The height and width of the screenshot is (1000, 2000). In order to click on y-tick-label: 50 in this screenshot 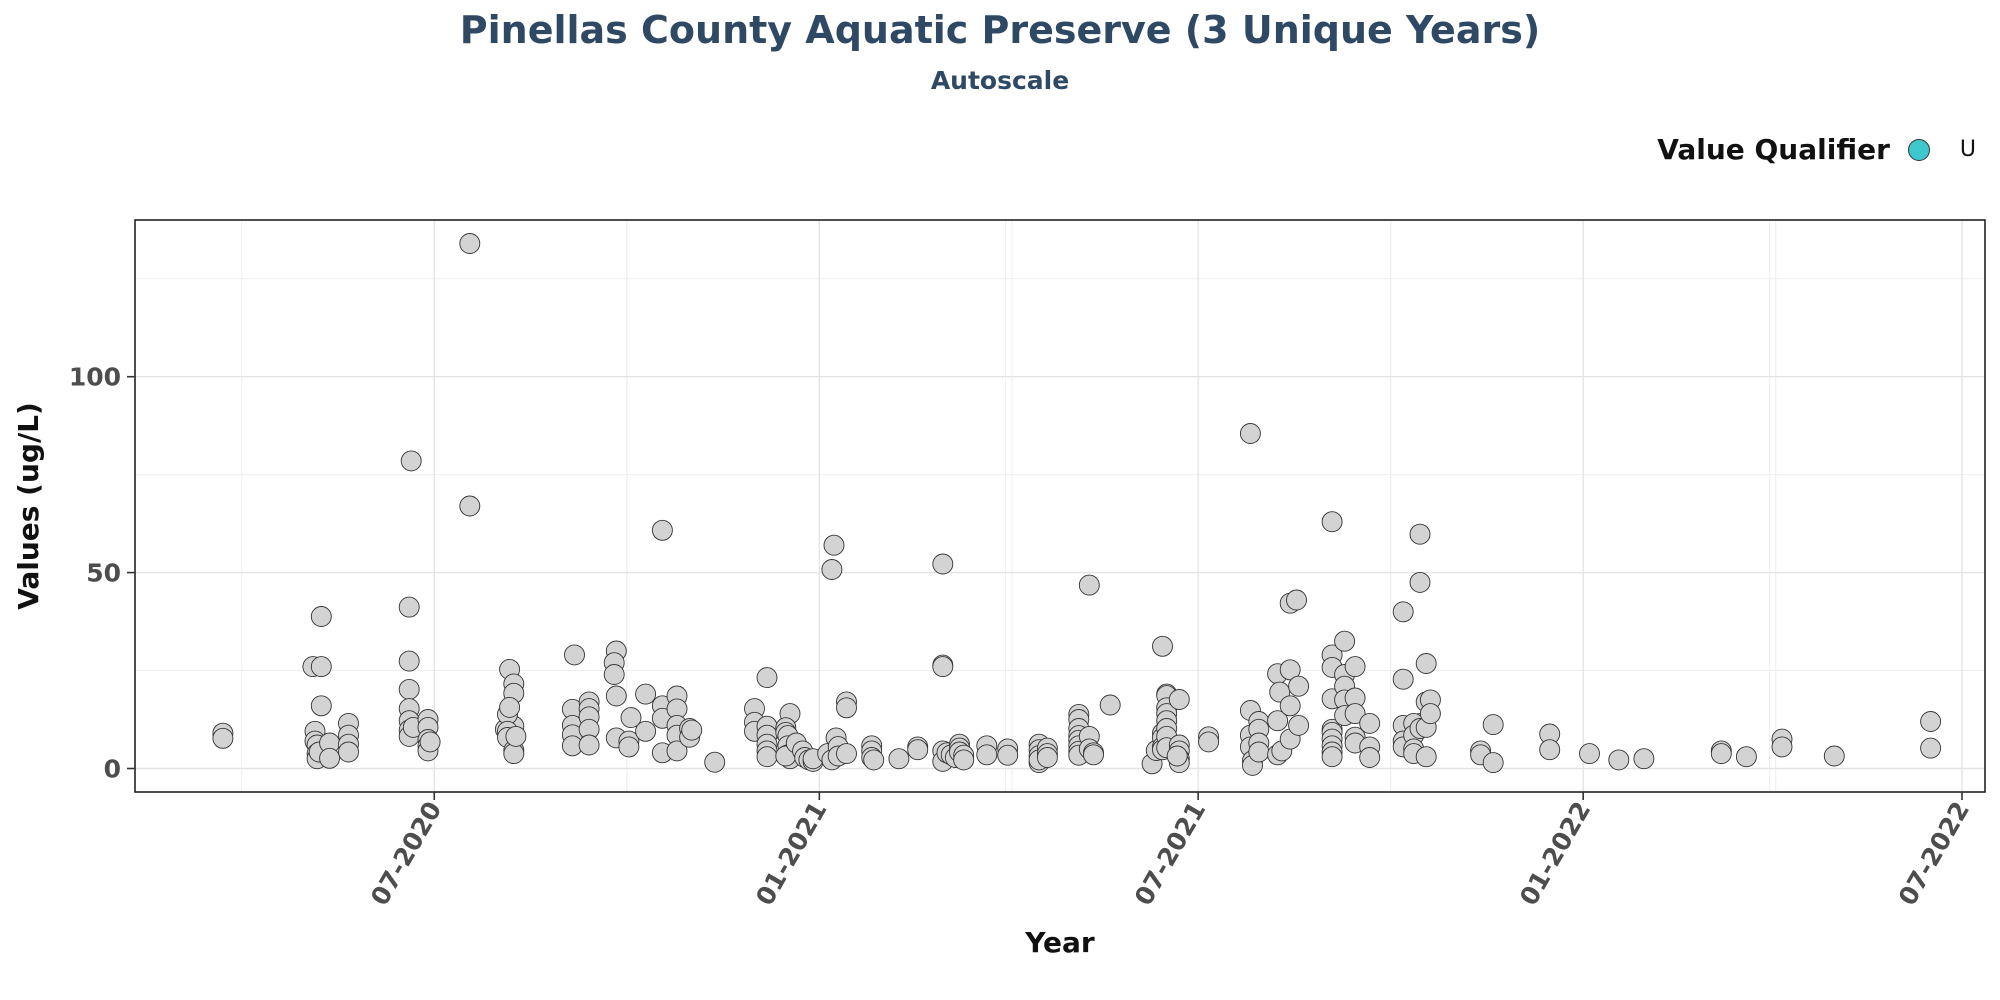, I will do `click(103, 573)`.